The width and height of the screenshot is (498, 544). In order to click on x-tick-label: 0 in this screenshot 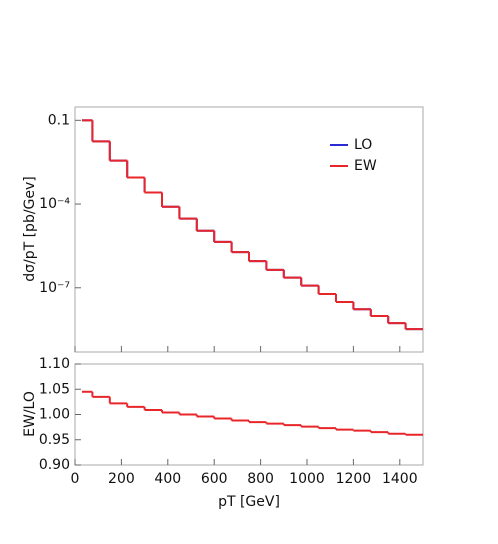, I will do `click(75, 479)`.